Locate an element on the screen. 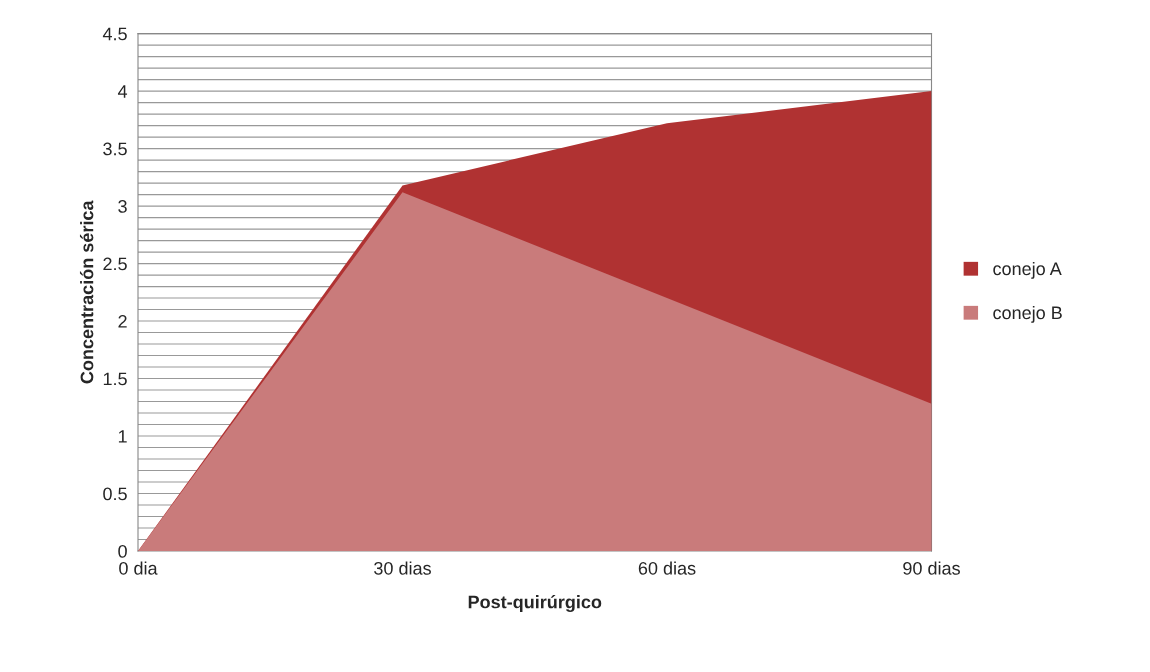 The width and height of the screenshot is (1150, 672). y-tick-label: 4.5 is located at coordinates (114, 34).